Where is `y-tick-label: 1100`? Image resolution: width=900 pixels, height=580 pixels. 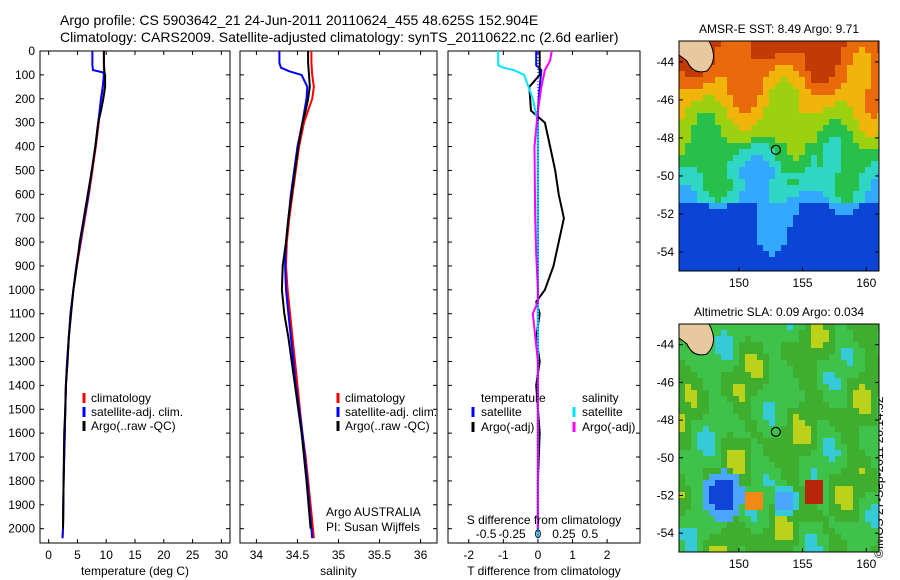
y-tick-label: 1100 is located at coordinates (22, 314).